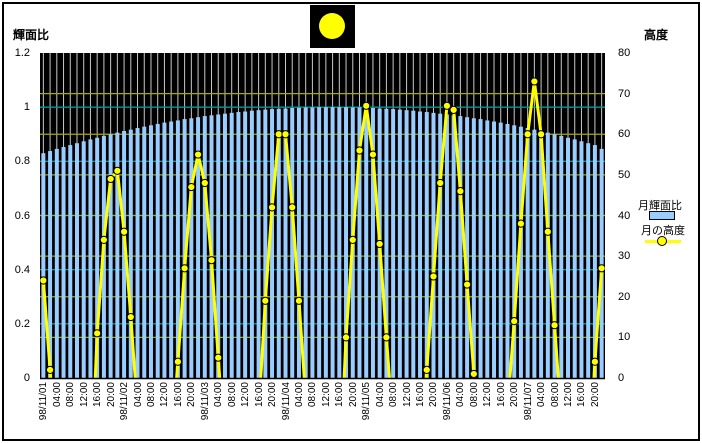 This screenshot has width=702, height=443. Describe the element at coordinates (663, 231) in the screenshot. I see `legend-item-altitude-label: 月の高度` at that location.